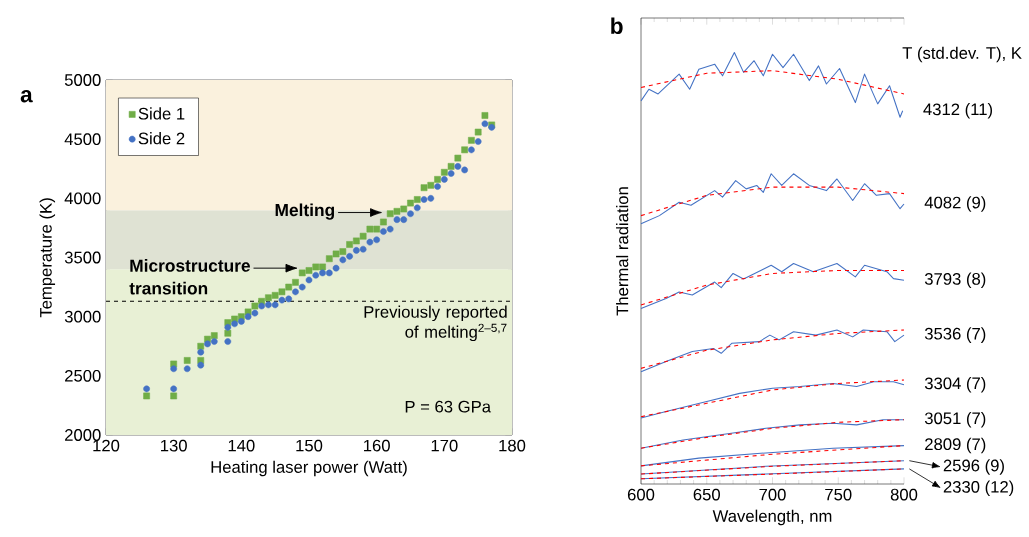 The width and height of the screenshot is (1029, 537). Describe the element at coordinates (955, 335) in the screenshot. I see `series-label: 3536 (7)` at that location.